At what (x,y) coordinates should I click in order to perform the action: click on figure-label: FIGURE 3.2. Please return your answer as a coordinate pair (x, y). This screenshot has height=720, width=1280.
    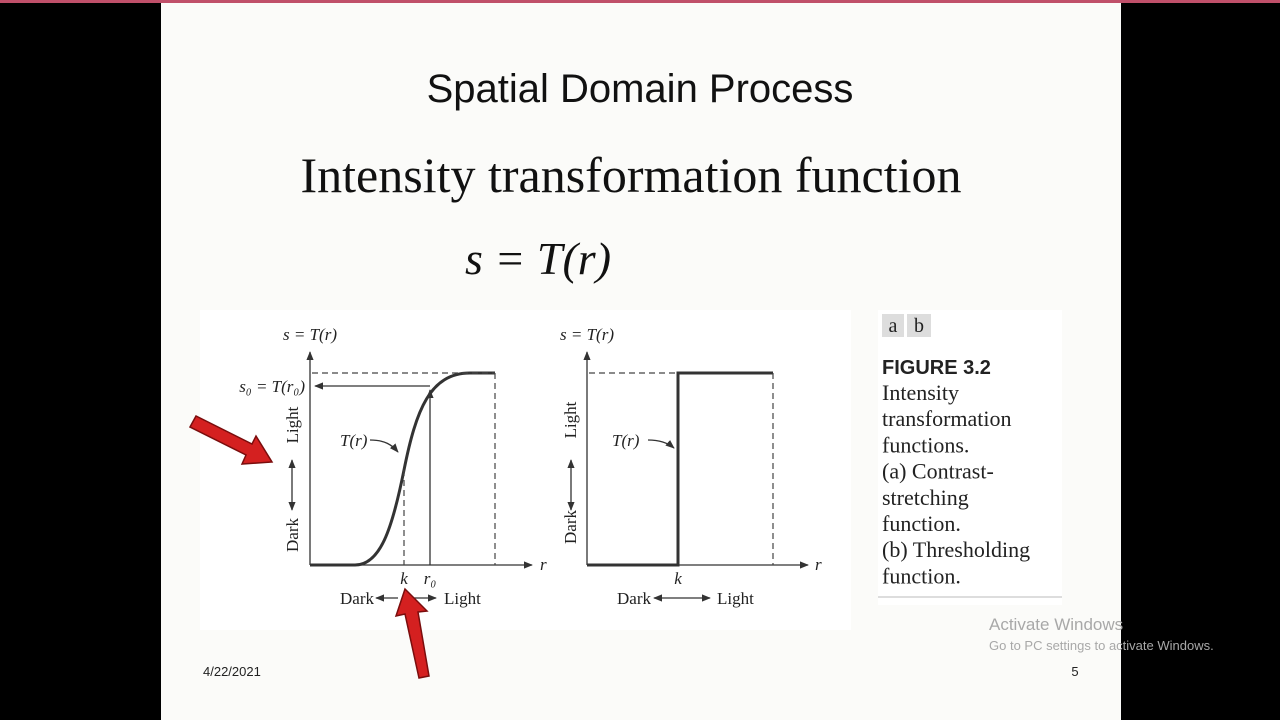
    Looking at the image, I should click on (936, 368).